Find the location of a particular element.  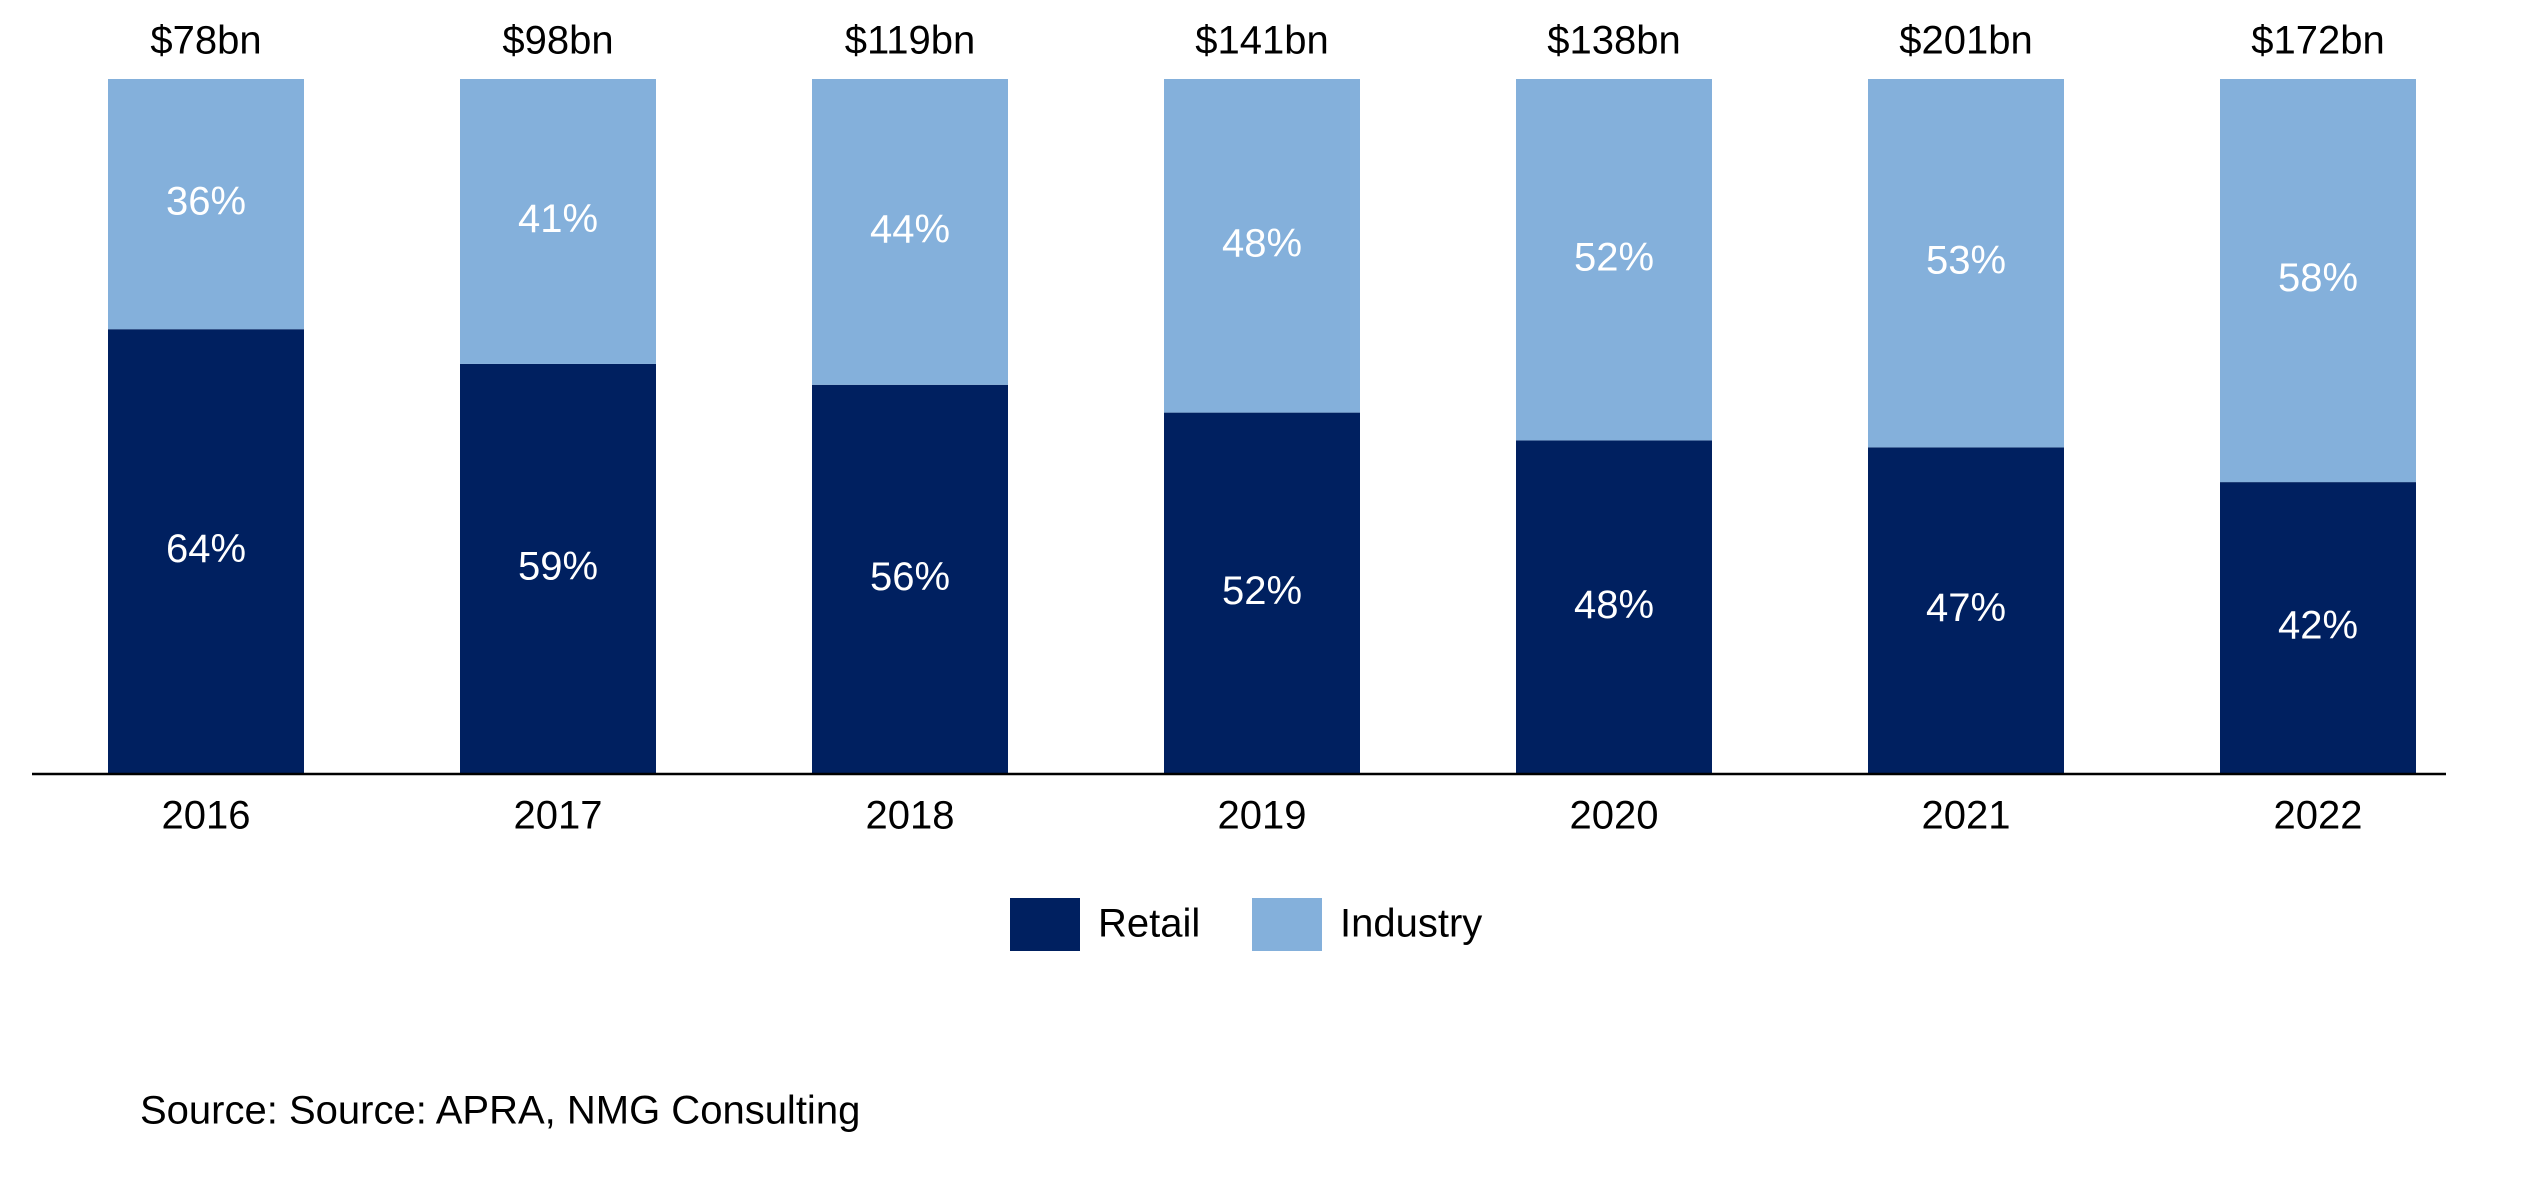

x-tick-label: 2018 is located at coordinates (910, 816).